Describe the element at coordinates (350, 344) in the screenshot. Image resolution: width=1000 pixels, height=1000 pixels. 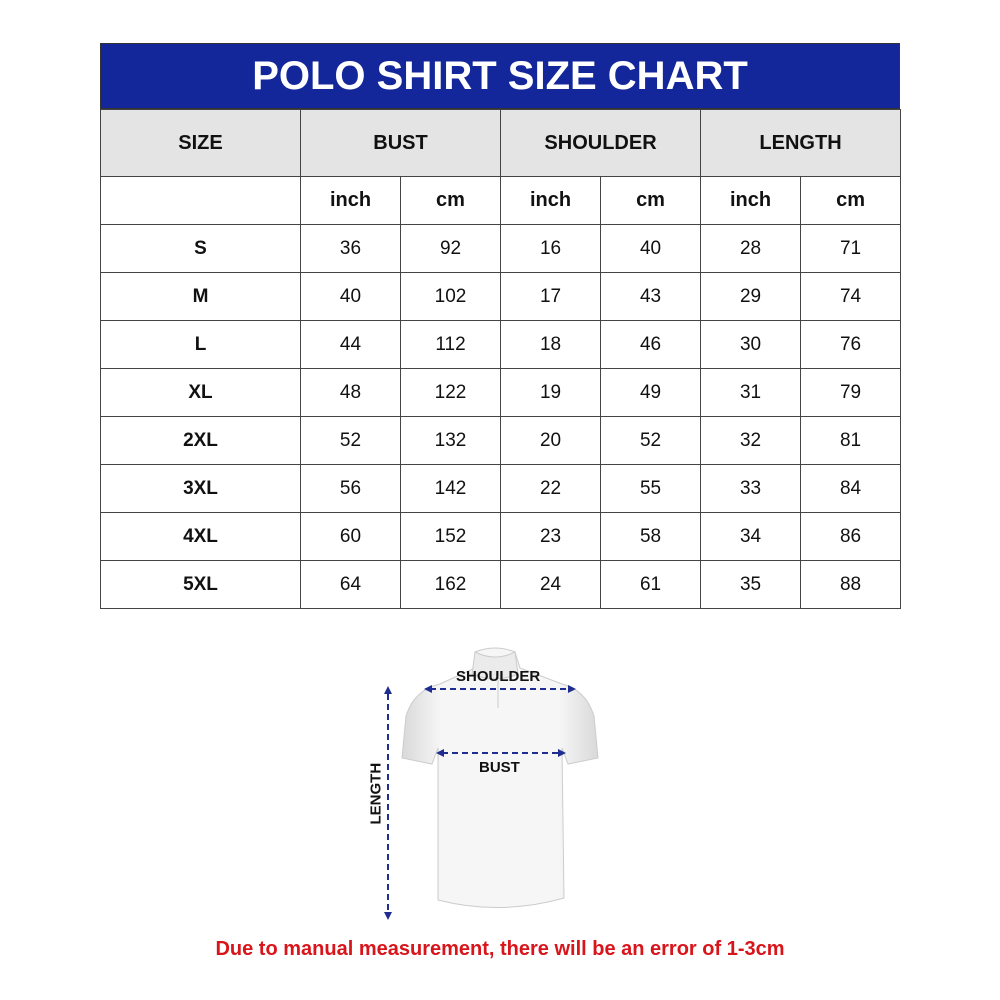
I see `value-cell: 44` at that location.